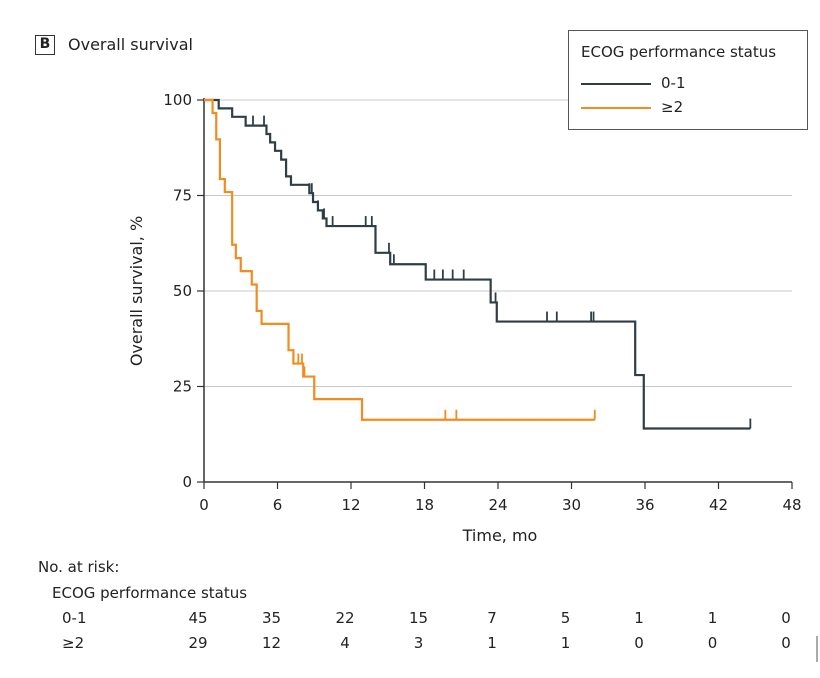  Describe the element at coordinates (345, 618) in the screenshot. I see `risk-cell: 22` at that location.